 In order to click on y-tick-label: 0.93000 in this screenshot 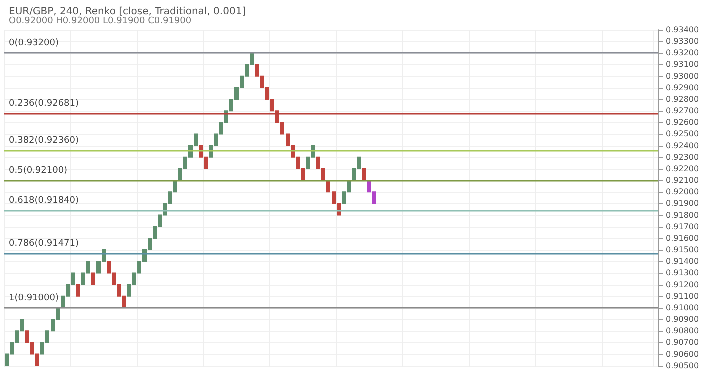, I will do `click(683, 76)`.